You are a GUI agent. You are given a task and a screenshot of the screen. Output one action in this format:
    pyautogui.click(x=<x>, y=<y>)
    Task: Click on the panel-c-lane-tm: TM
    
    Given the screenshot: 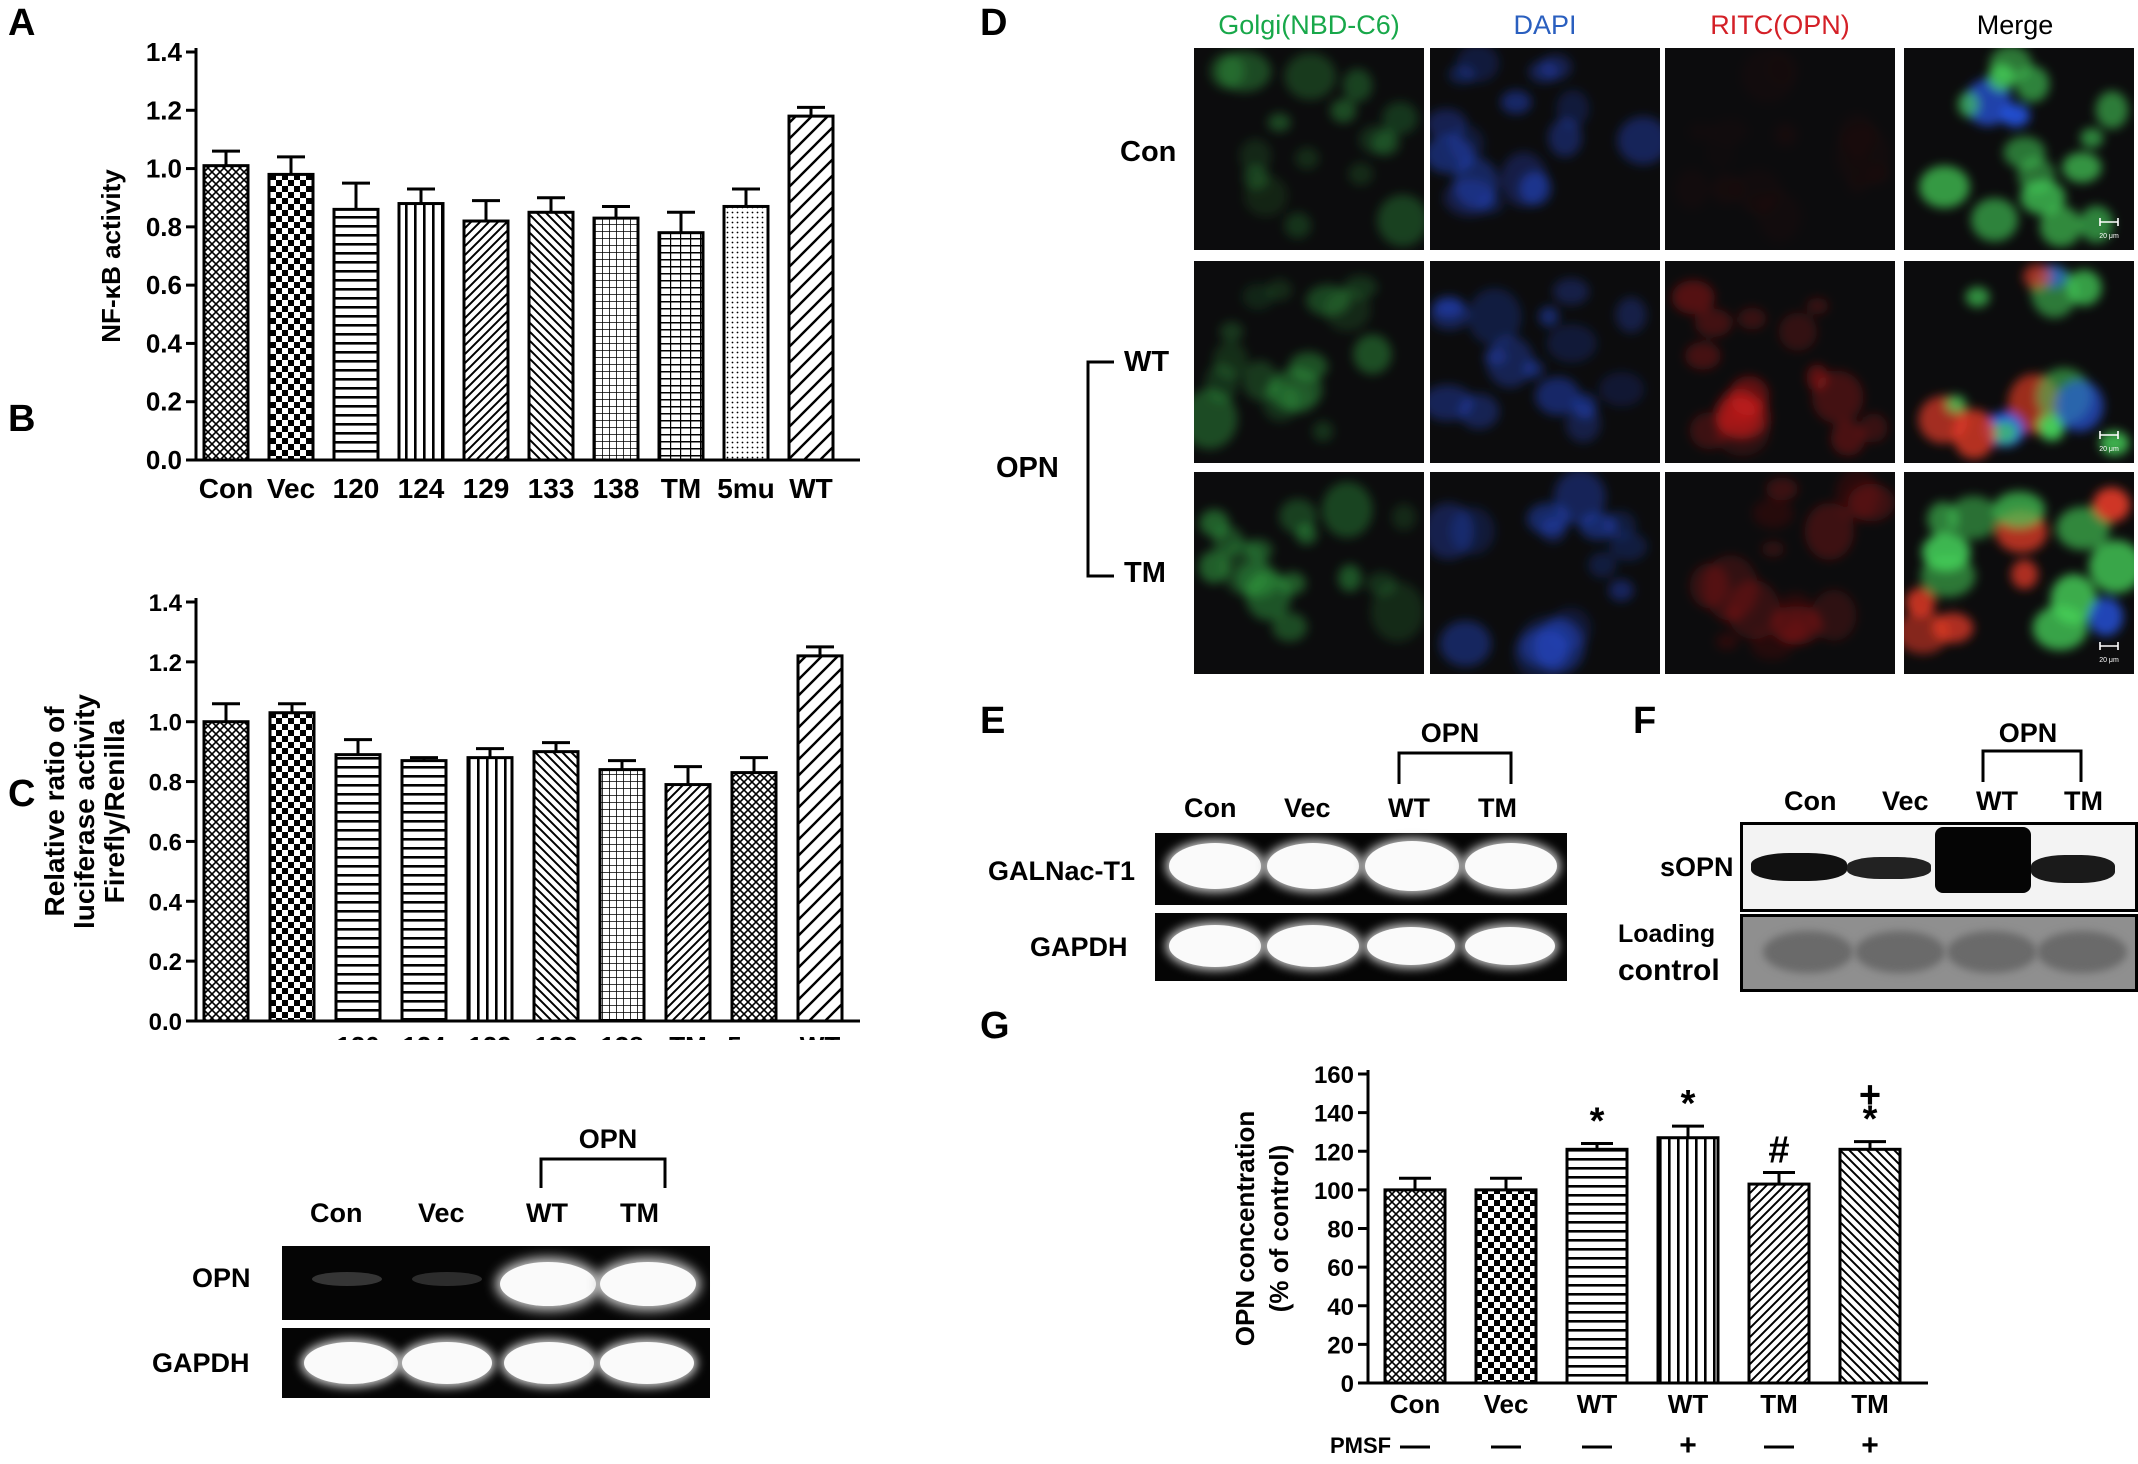 What is the action you would take?
    pyautogui.click(x=639, y=1213)
    